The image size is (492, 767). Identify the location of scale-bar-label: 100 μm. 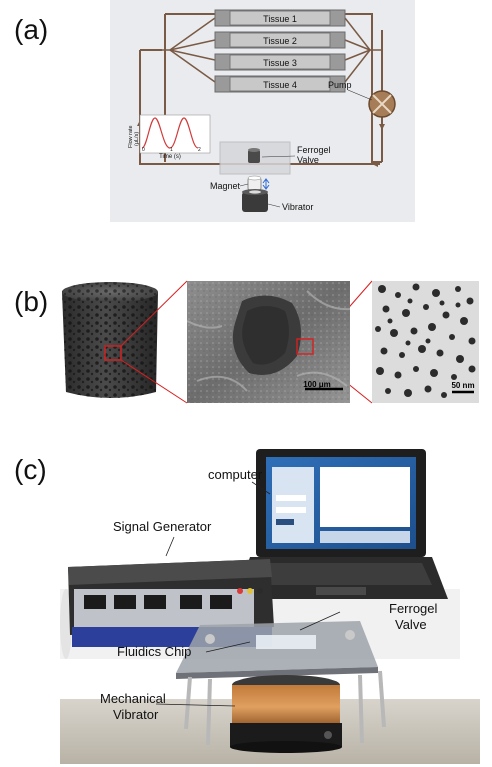
(317, 384).